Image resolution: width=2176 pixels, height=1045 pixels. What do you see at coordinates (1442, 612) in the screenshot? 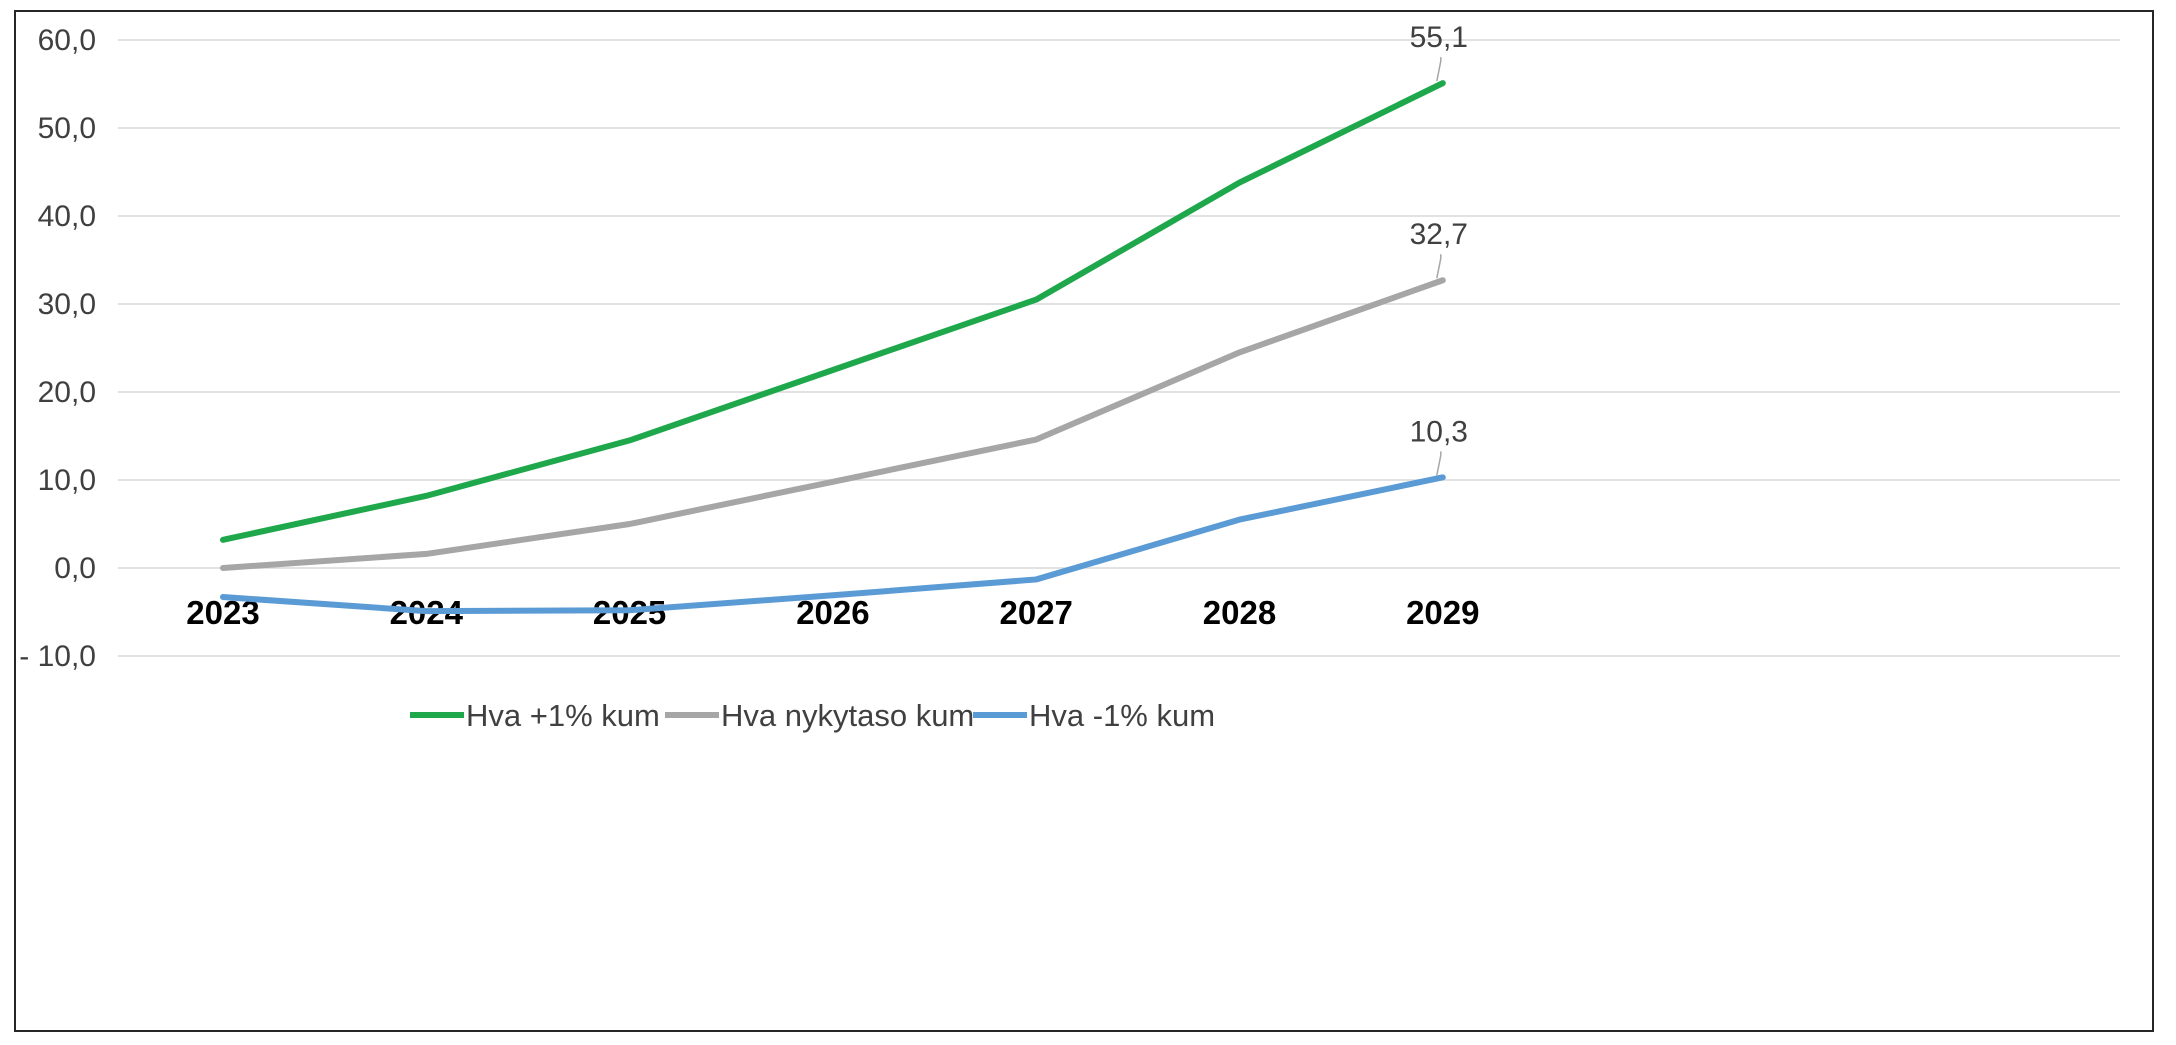
I see `x-tick-label: 2029` at bounding box center [1442, 612].